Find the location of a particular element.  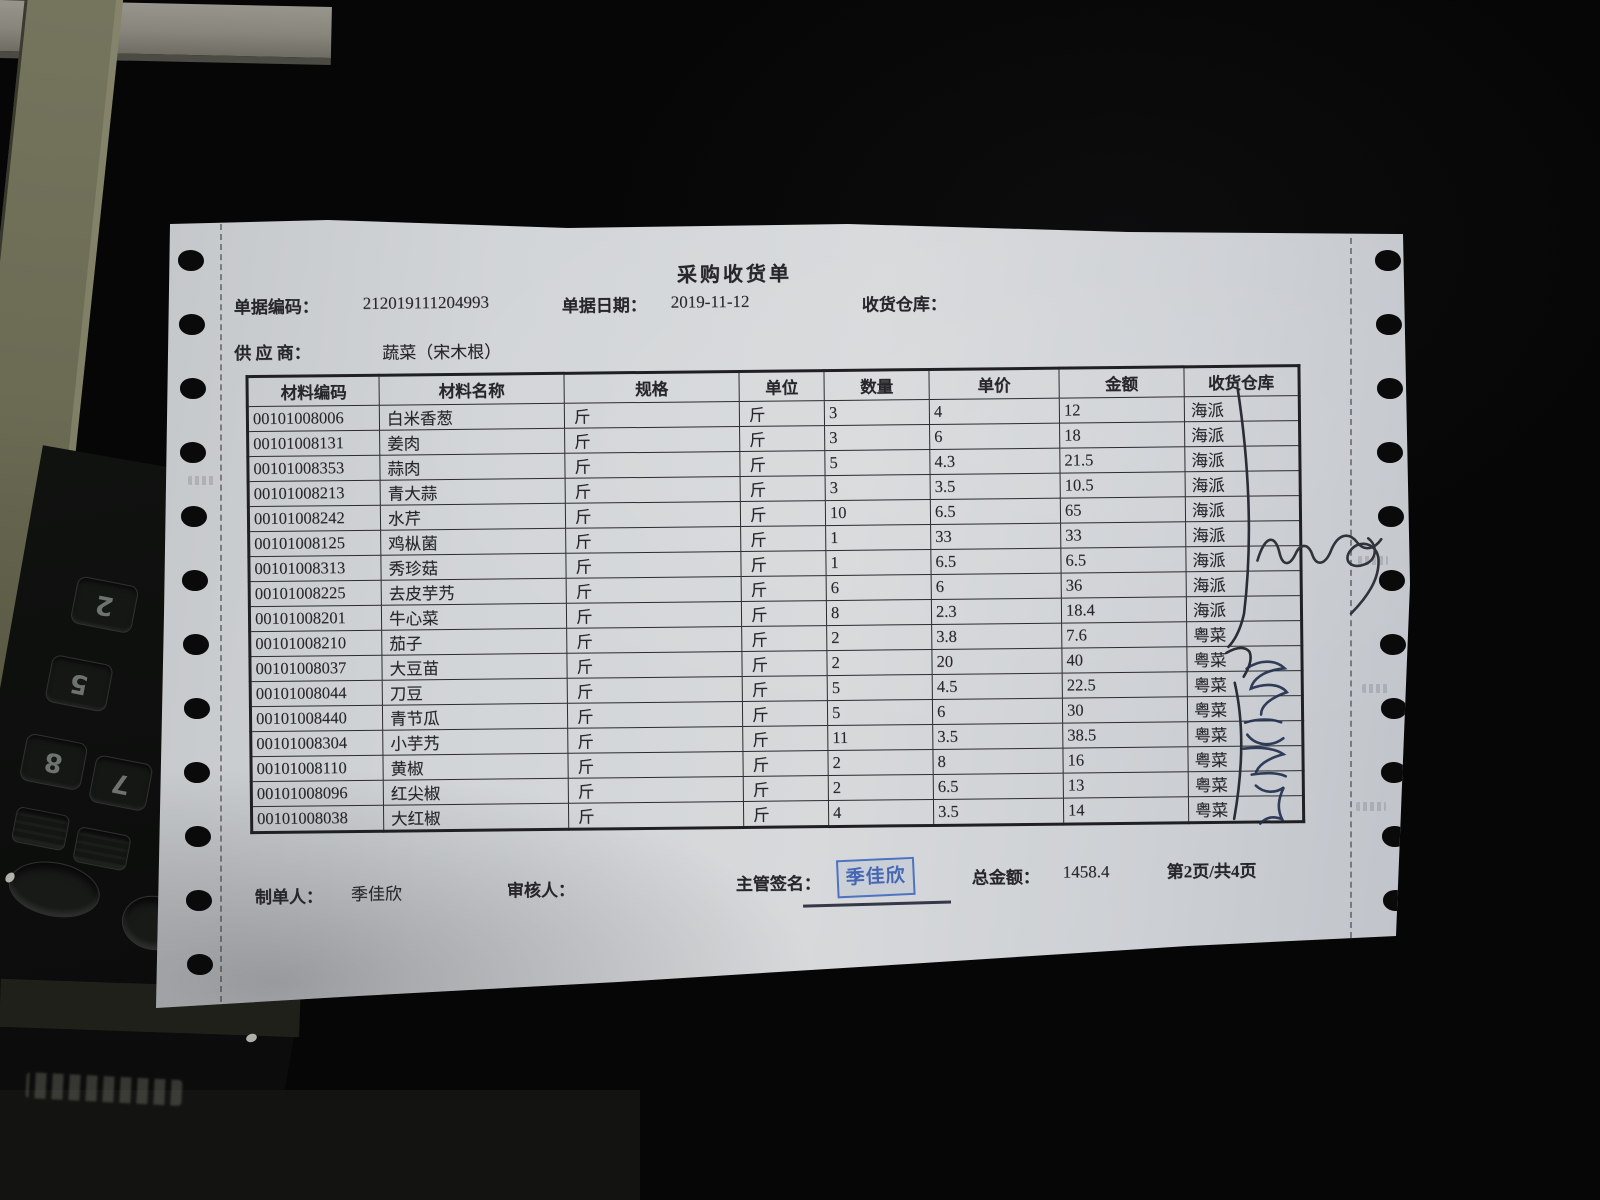

keypad-key-7: 7 is located at coordinates (120, 783).